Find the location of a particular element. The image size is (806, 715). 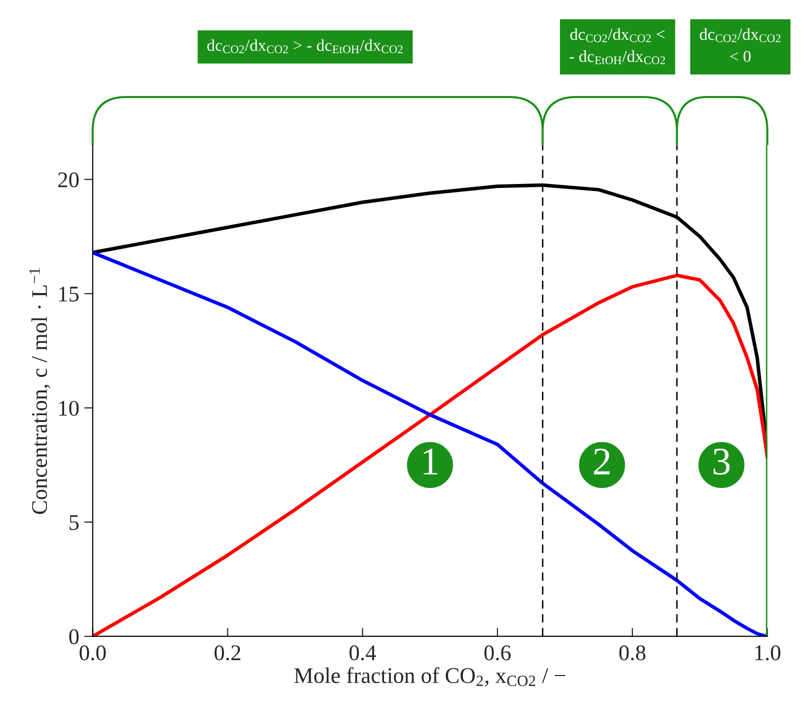

y-tick-label: 15 is located at coordinates (69, 294).